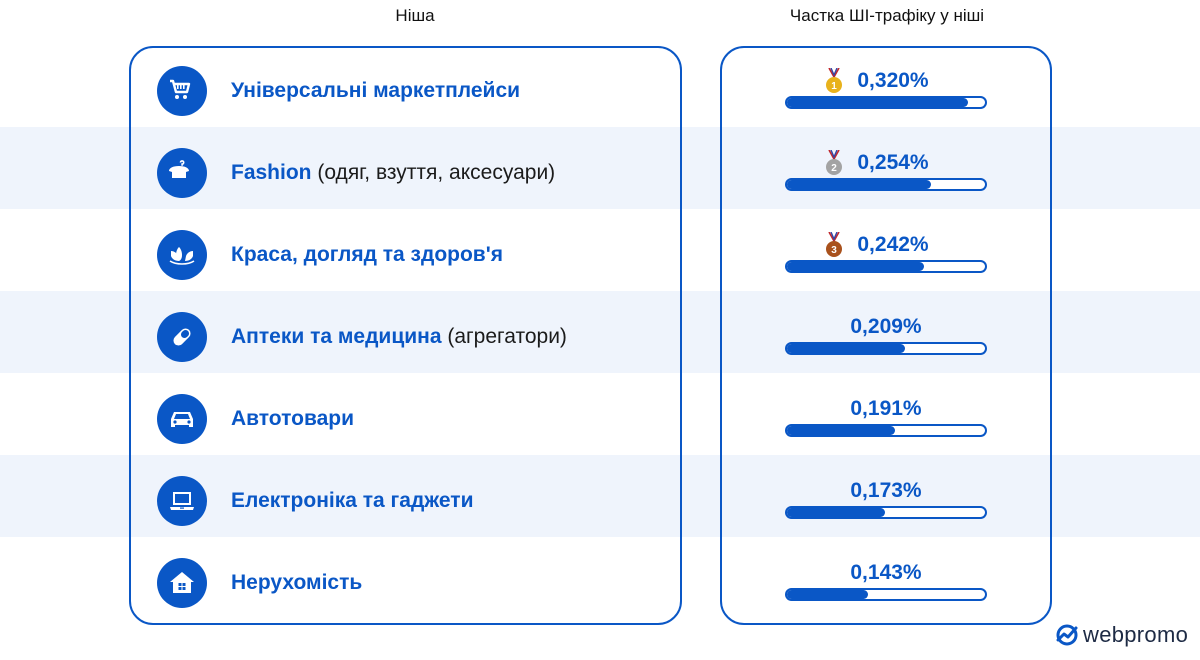 This screenshot has height=660, width=1200. Describe the element at coordinates (834, 162) in the screenshot. I see `silver-medal-icon: 2` at that location.